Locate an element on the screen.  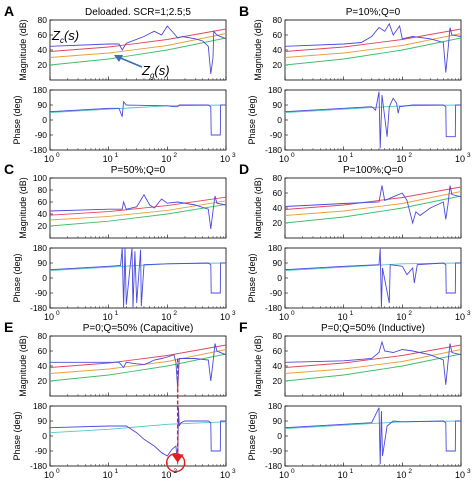
zg-arrow-head is located at coordinates (118, 58).